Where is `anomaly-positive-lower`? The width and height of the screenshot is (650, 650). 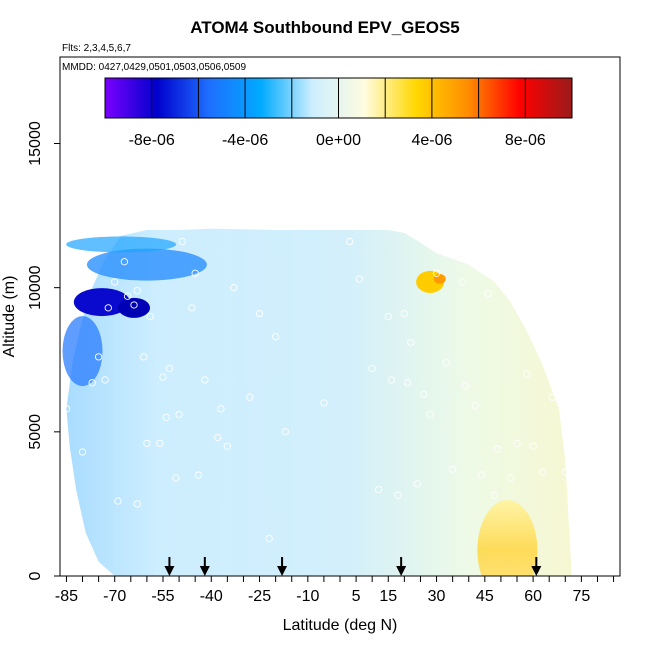
anomaly-positive-lower is located at coordinates (507, 538).